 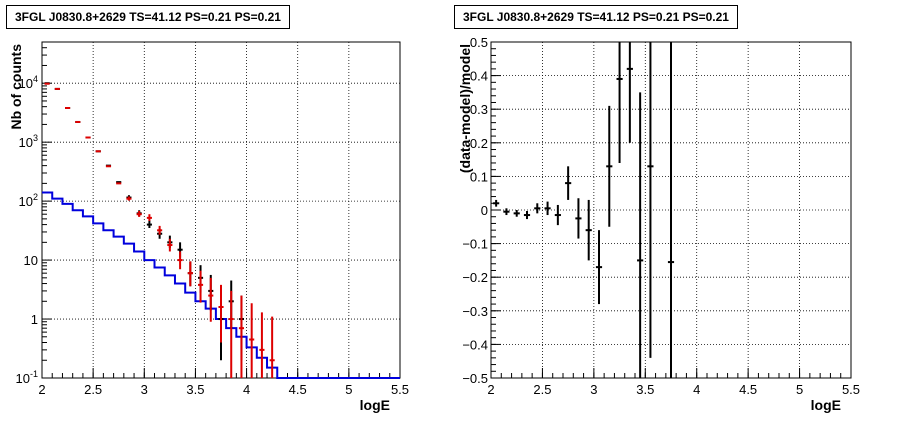 I want to click on data-point, so click(x=149, y=224).